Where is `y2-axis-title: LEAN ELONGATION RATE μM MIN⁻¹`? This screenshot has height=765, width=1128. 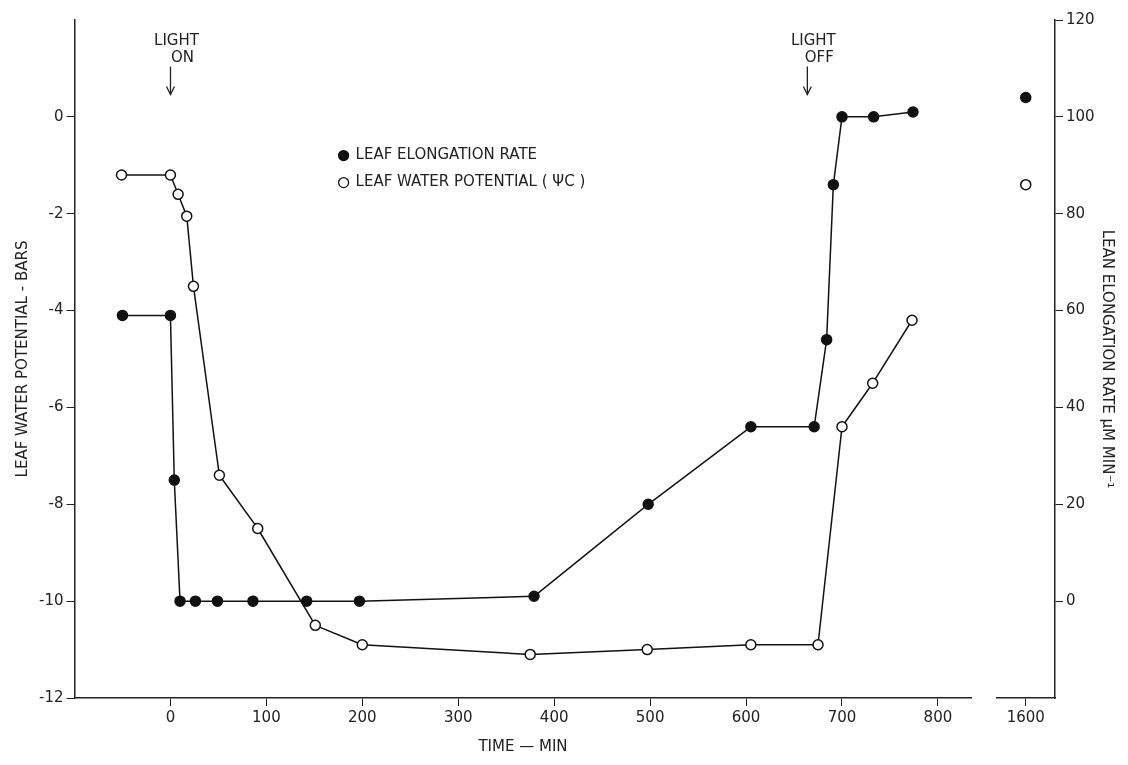
y2-axis-title: LEAN ELONGATION RATE μM MIN⁻¹ is located at coordinates (1108, 359).